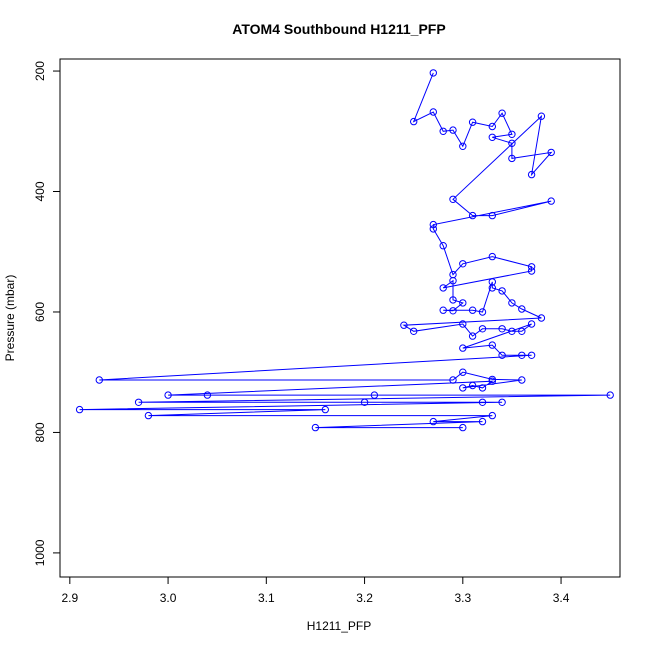 This screenshot has width=650, height=650. What do you see at coordinates (40, 71) in the screenshot?
I see `y-tick-label: 200` at bounding box center [40, 71].